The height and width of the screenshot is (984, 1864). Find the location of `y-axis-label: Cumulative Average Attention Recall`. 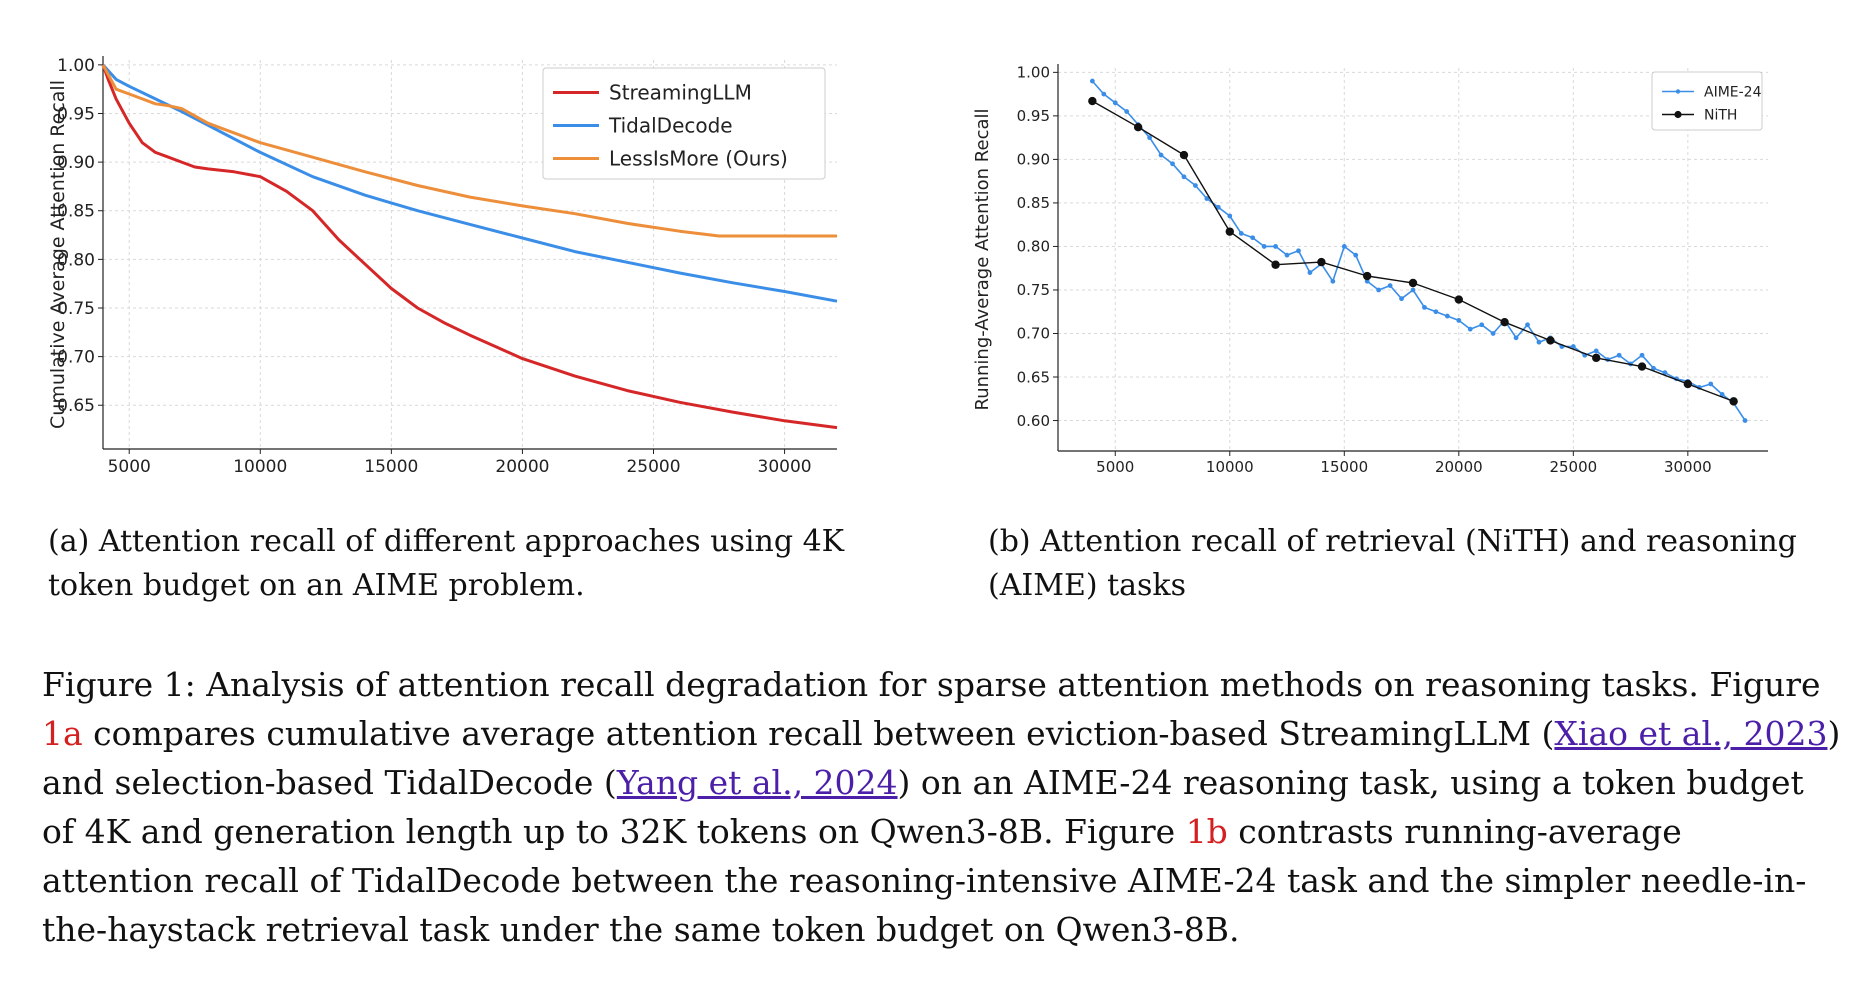

y-axis-label: Cumulative Average Attention Recall is located at coordinates (58, 254).